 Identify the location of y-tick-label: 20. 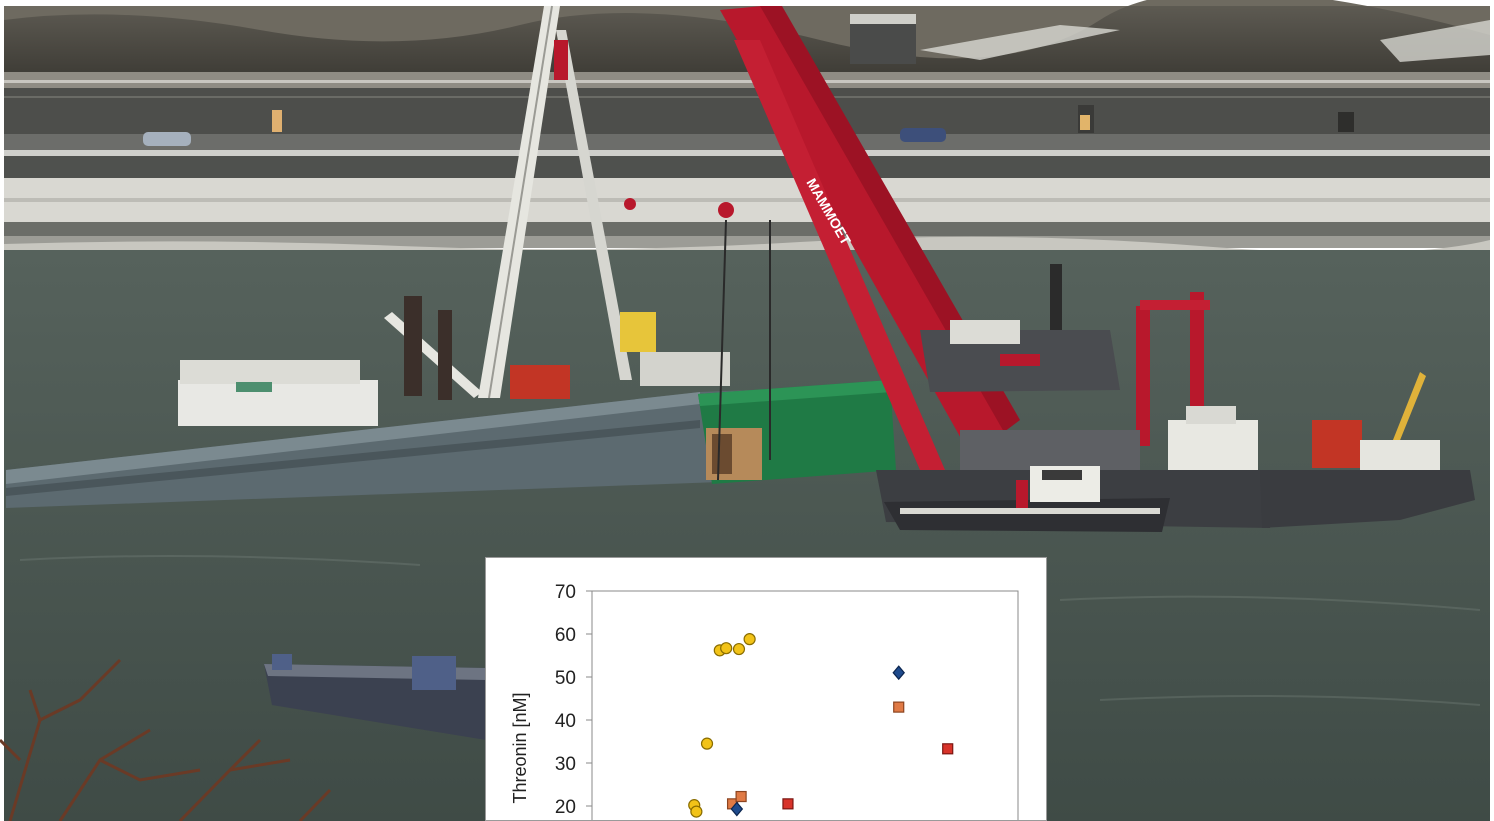
(565, 807).